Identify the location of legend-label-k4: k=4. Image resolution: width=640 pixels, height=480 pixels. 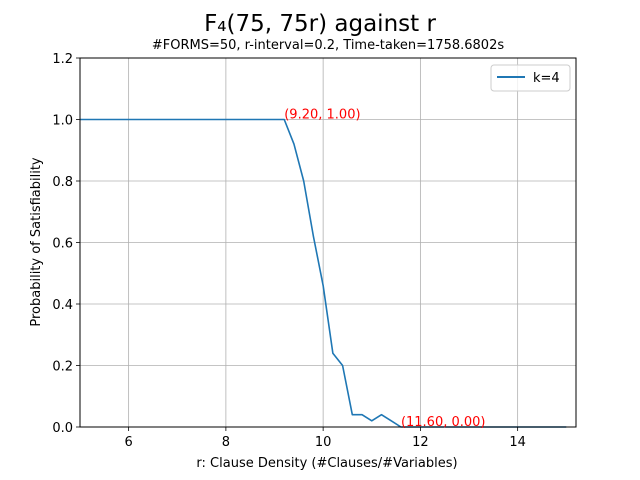
(546, 78).